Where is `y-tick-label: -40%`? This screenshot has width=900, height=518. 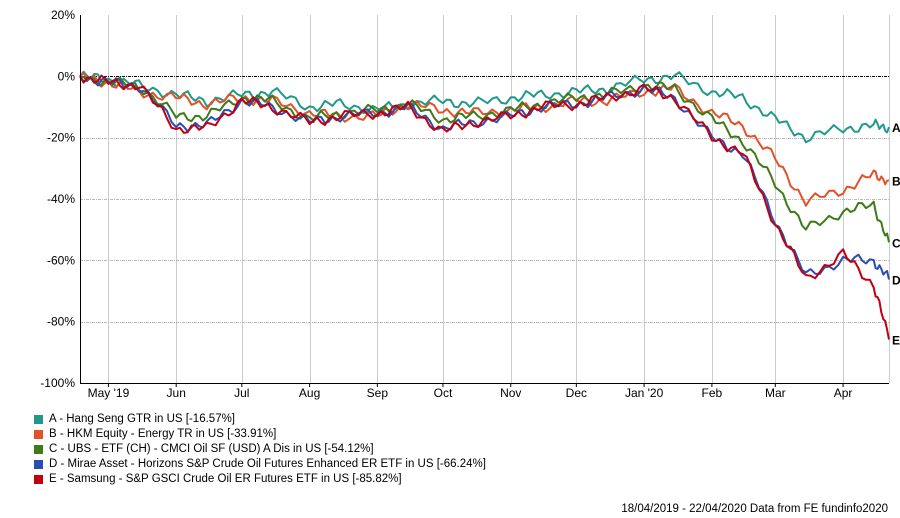
y-tick-label: -40% is located at coordinates (61, 199).